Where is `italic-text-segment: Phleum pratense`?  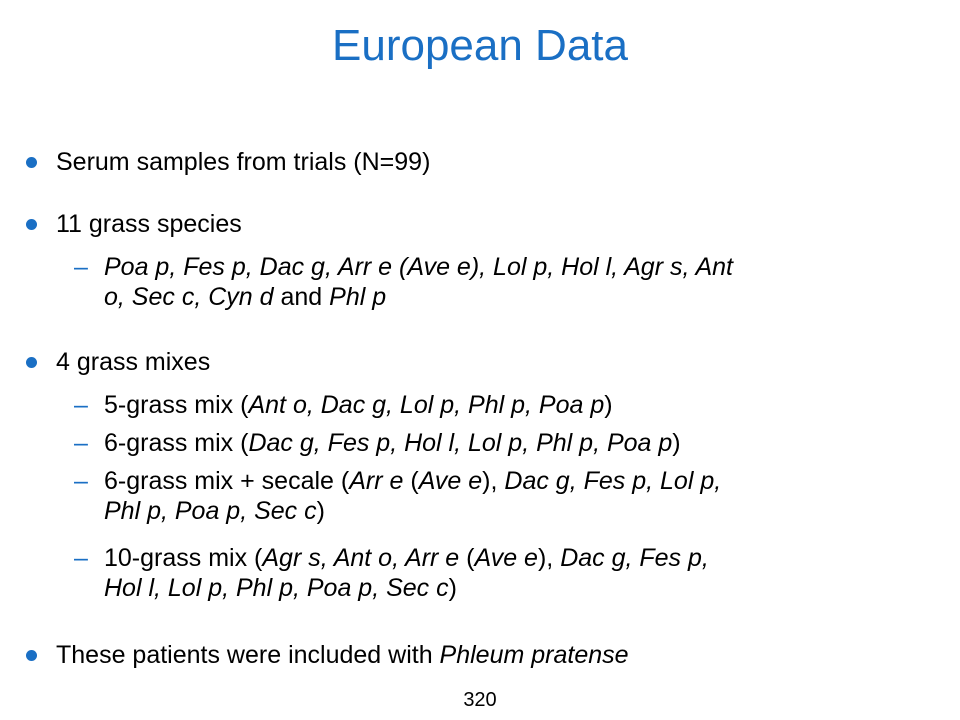 italic-text-segment: Phleum pratense is located at coordinates (534, 655).